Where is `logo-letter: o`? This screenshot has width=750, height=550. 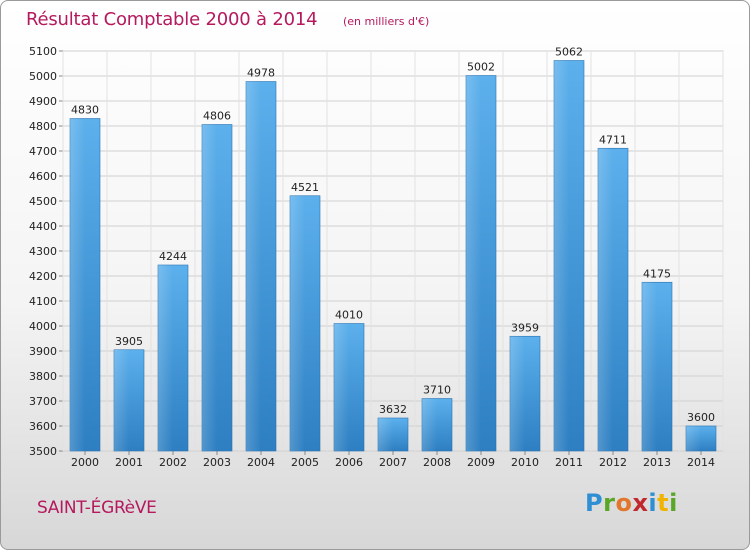
logo-letter: o is located at coordinates (624, 503).